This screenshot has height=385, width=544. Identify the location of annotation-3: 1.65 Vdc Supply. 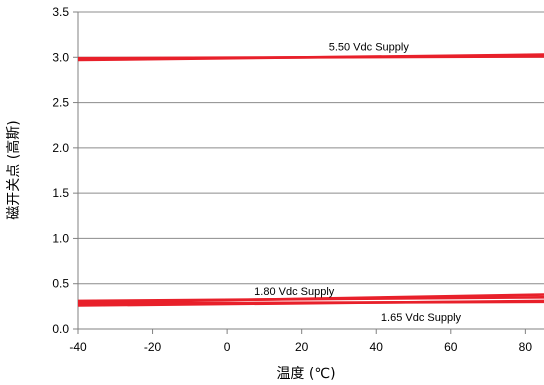
(421, 318).